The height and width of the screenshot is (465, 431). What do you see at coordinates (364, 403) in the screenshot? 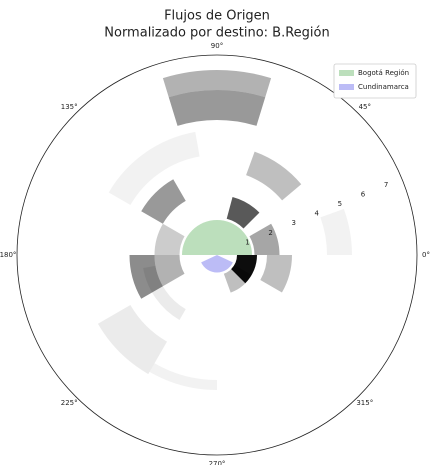
I see `theta-tick-label: 315°` at bounding box center [364, 403].